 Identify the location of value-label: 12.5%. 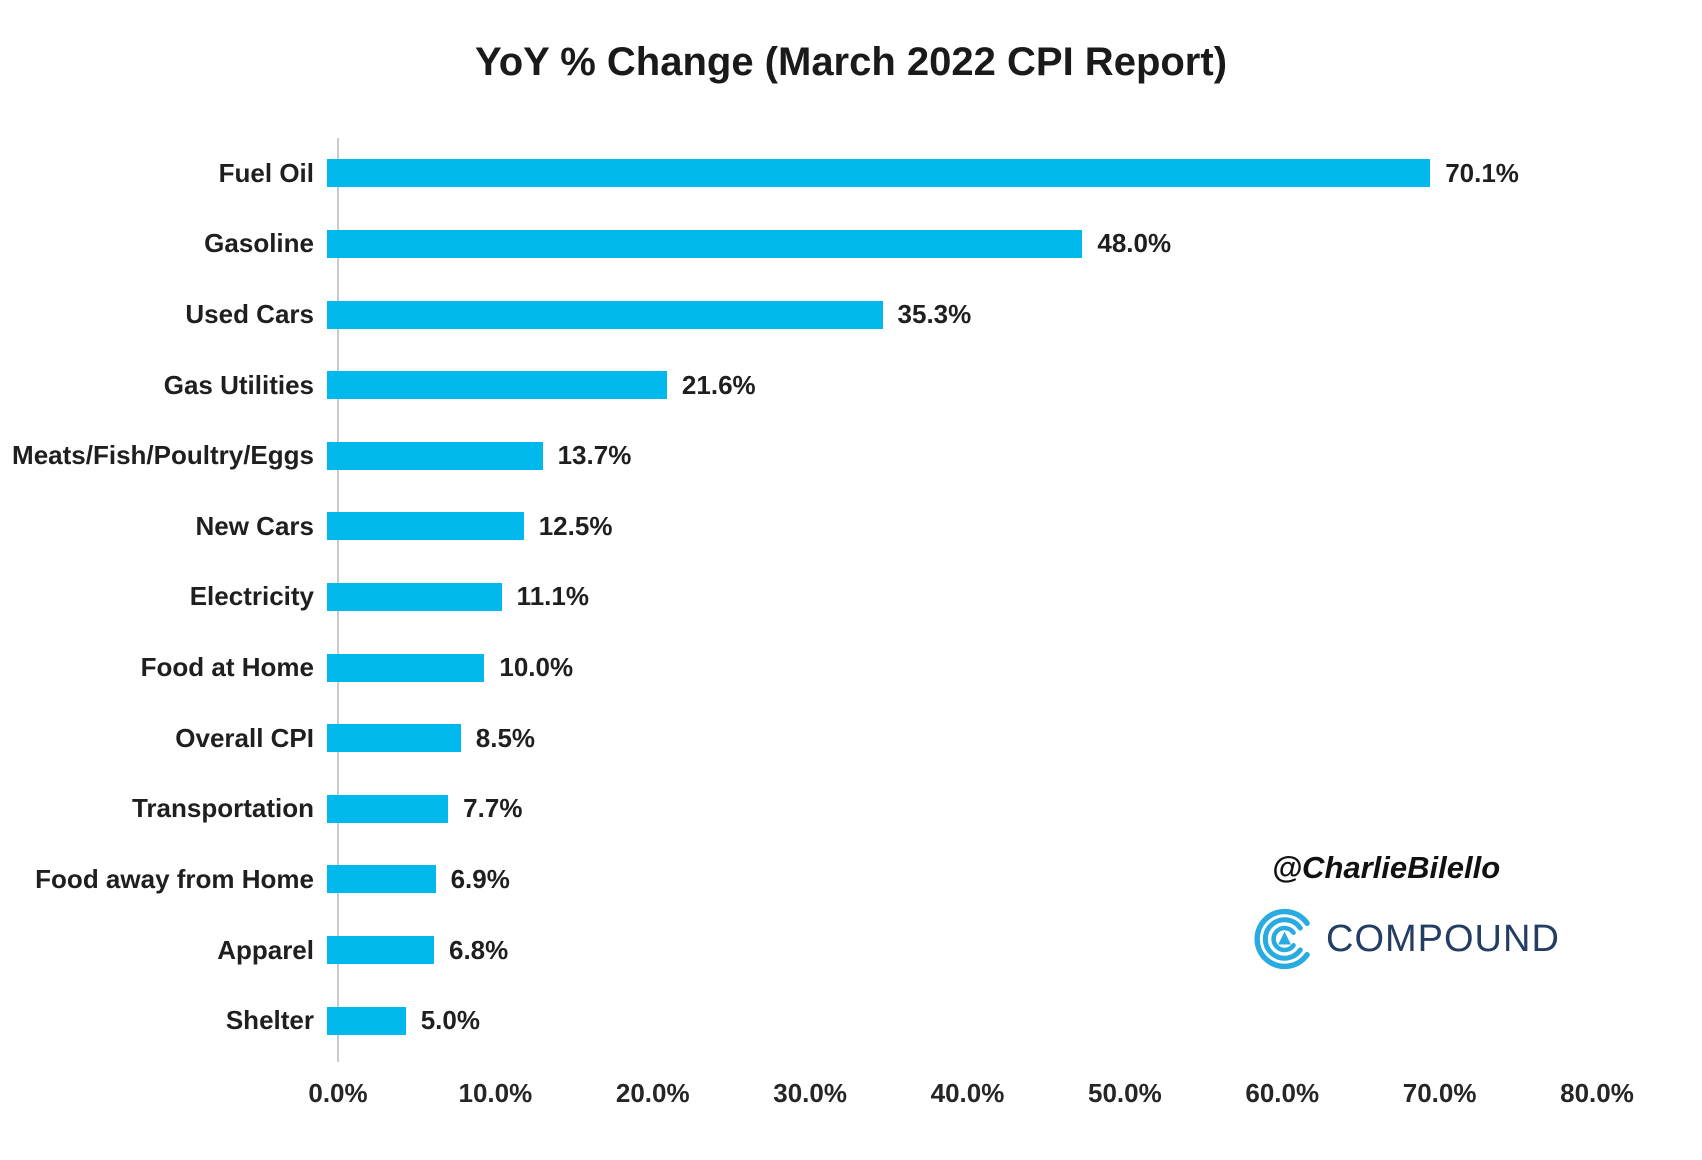
(575, 525).